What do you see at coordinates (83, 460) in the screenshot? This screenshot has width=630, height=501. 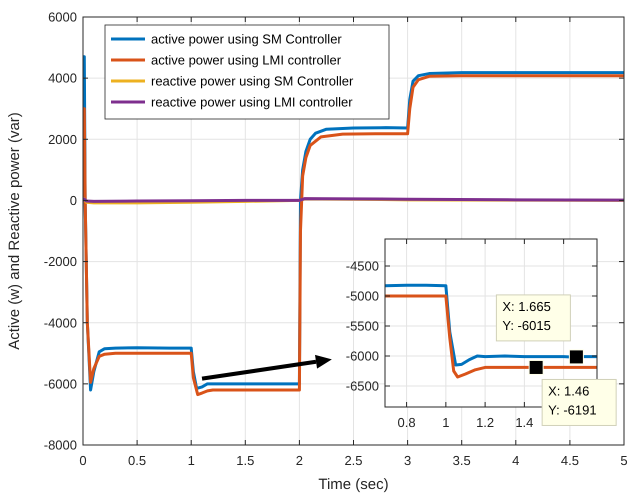 I see `x-tick-label: 0` at bounding box center [83, 460].